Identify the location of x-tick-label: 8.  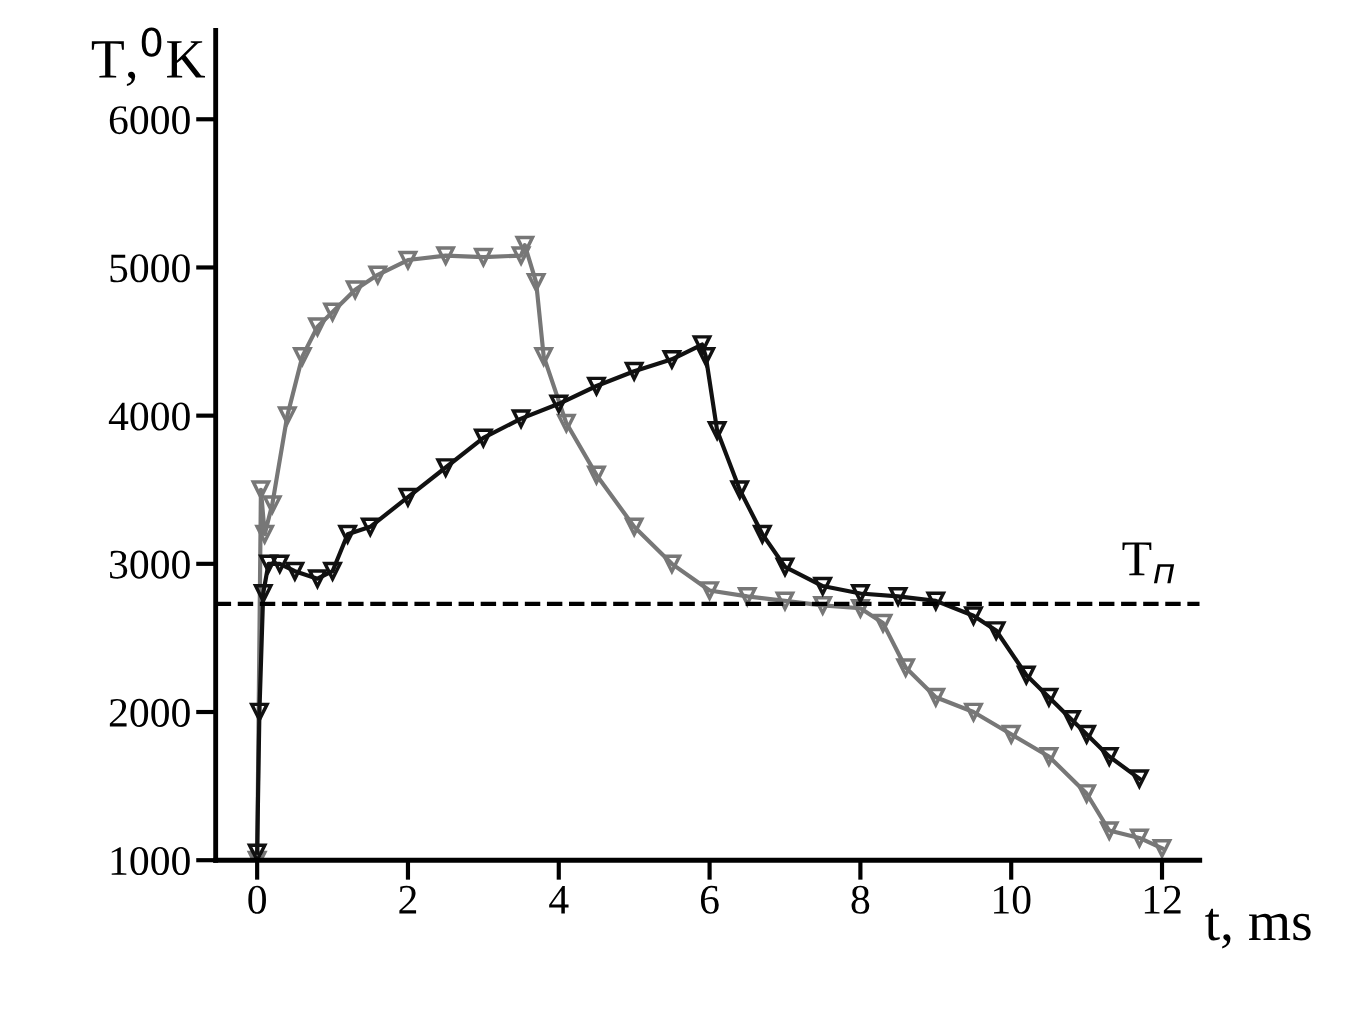
(860, 899).